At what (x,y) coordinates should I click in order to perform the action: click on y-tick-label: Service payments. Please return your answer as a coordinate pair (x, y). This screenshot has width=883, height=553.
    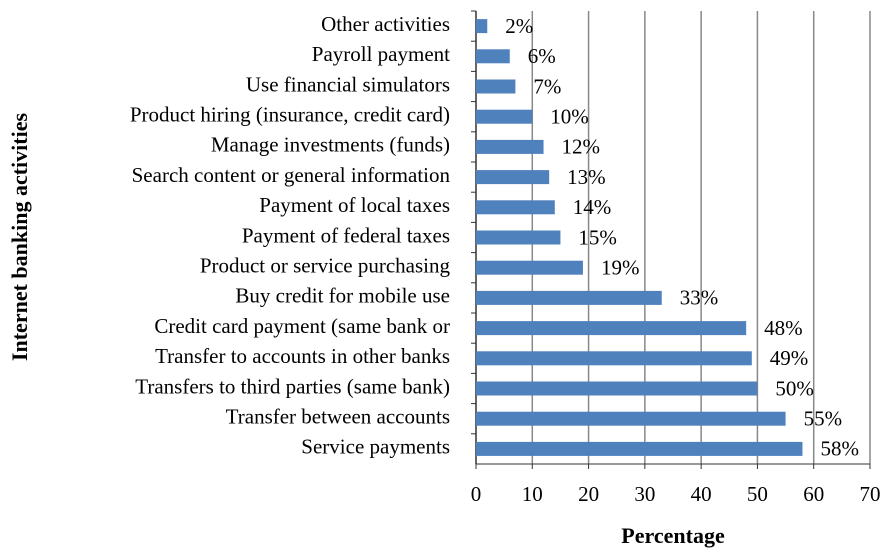
    Looking at the image, I should click on (375, 447).